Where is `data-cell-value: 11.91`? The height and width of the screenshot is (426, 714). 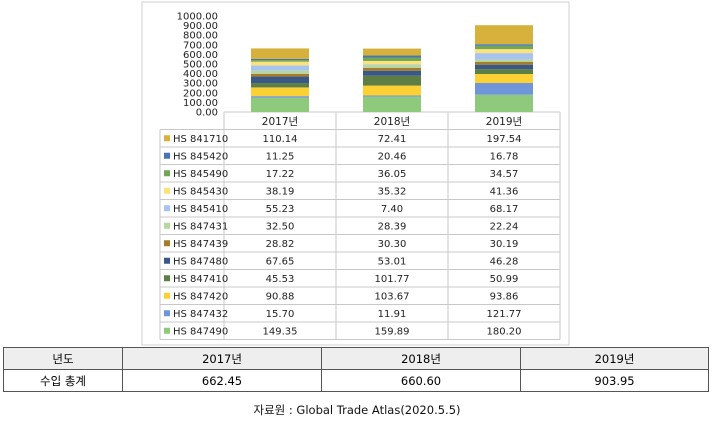
data-cell-value: 11.91 is located at coordinates (392, 314).